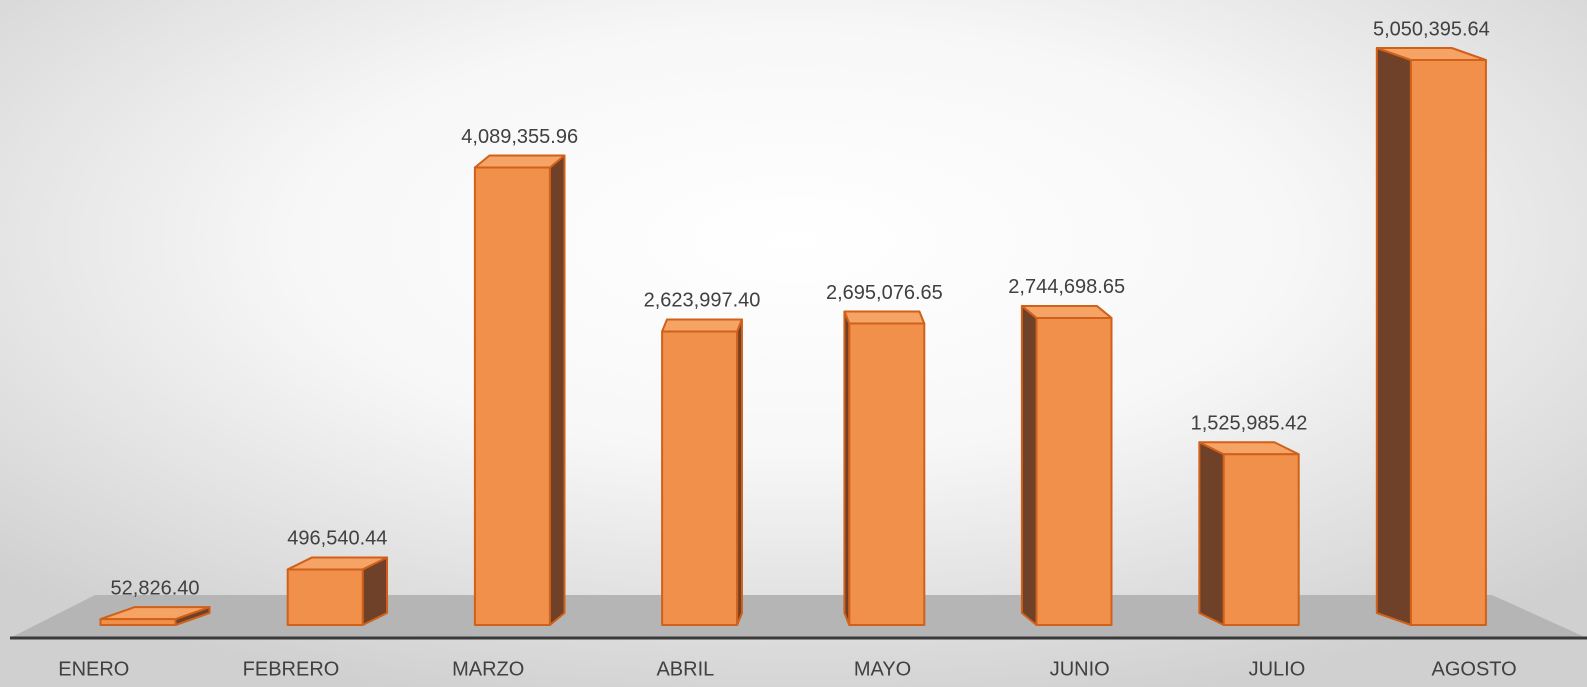  Describe the element at coordinates (1474, 669) in the screenshot. I see `x-tick-label: AGOSTO` at that location.